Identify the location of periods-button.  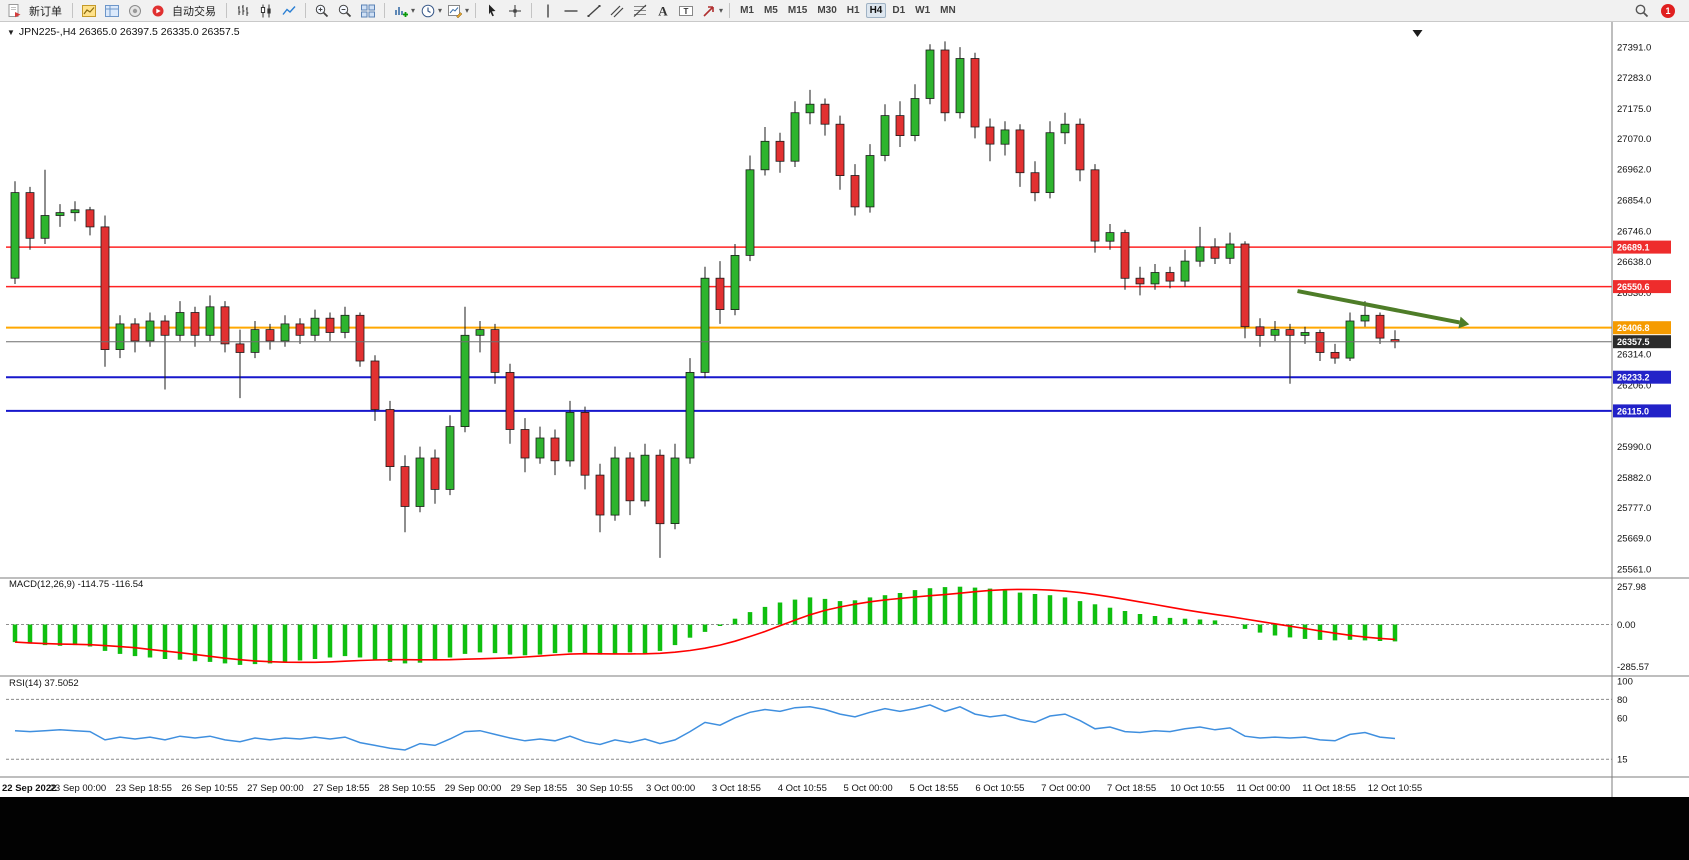
(428, 11).